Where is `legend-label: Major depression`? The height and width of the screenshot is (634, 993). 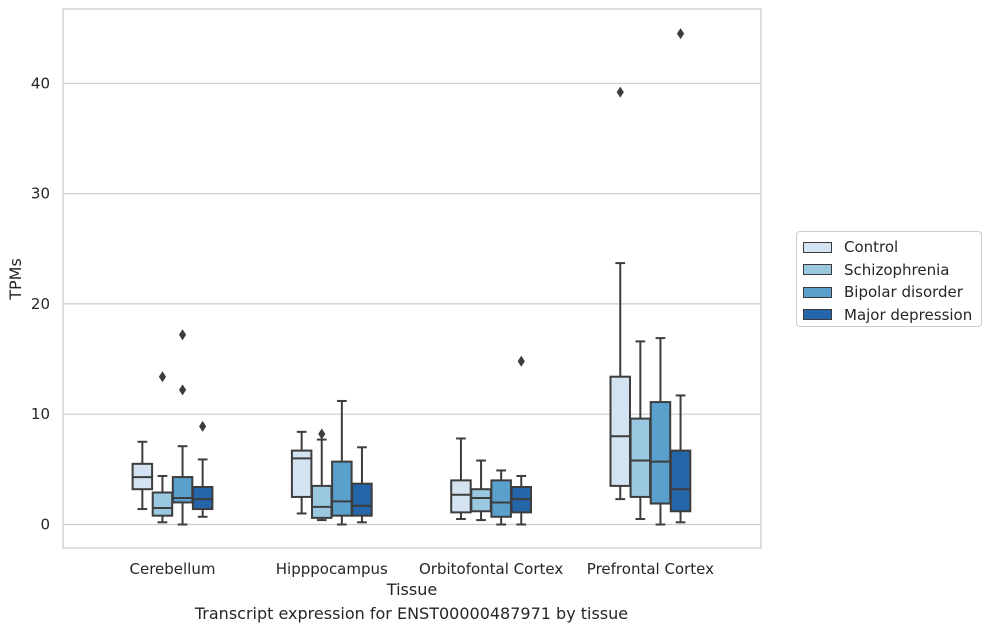 legend-label: Major depression is located at coordinates (908, 314).